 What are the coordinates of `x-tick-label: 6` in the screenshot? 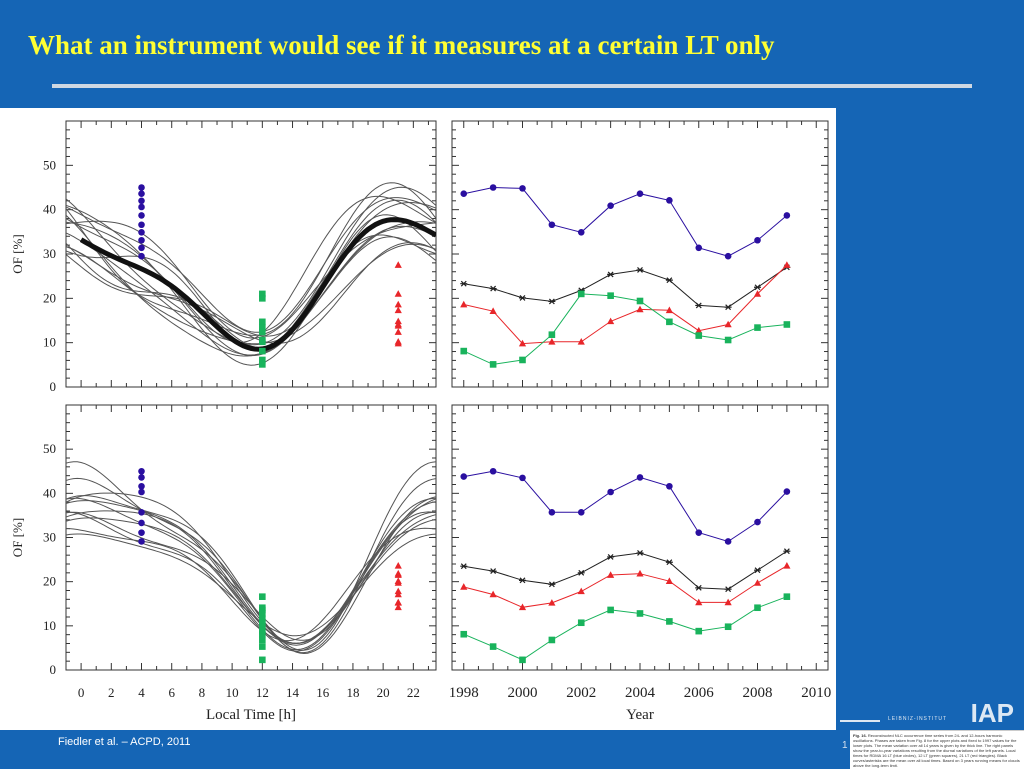 It's located at (171, 692).